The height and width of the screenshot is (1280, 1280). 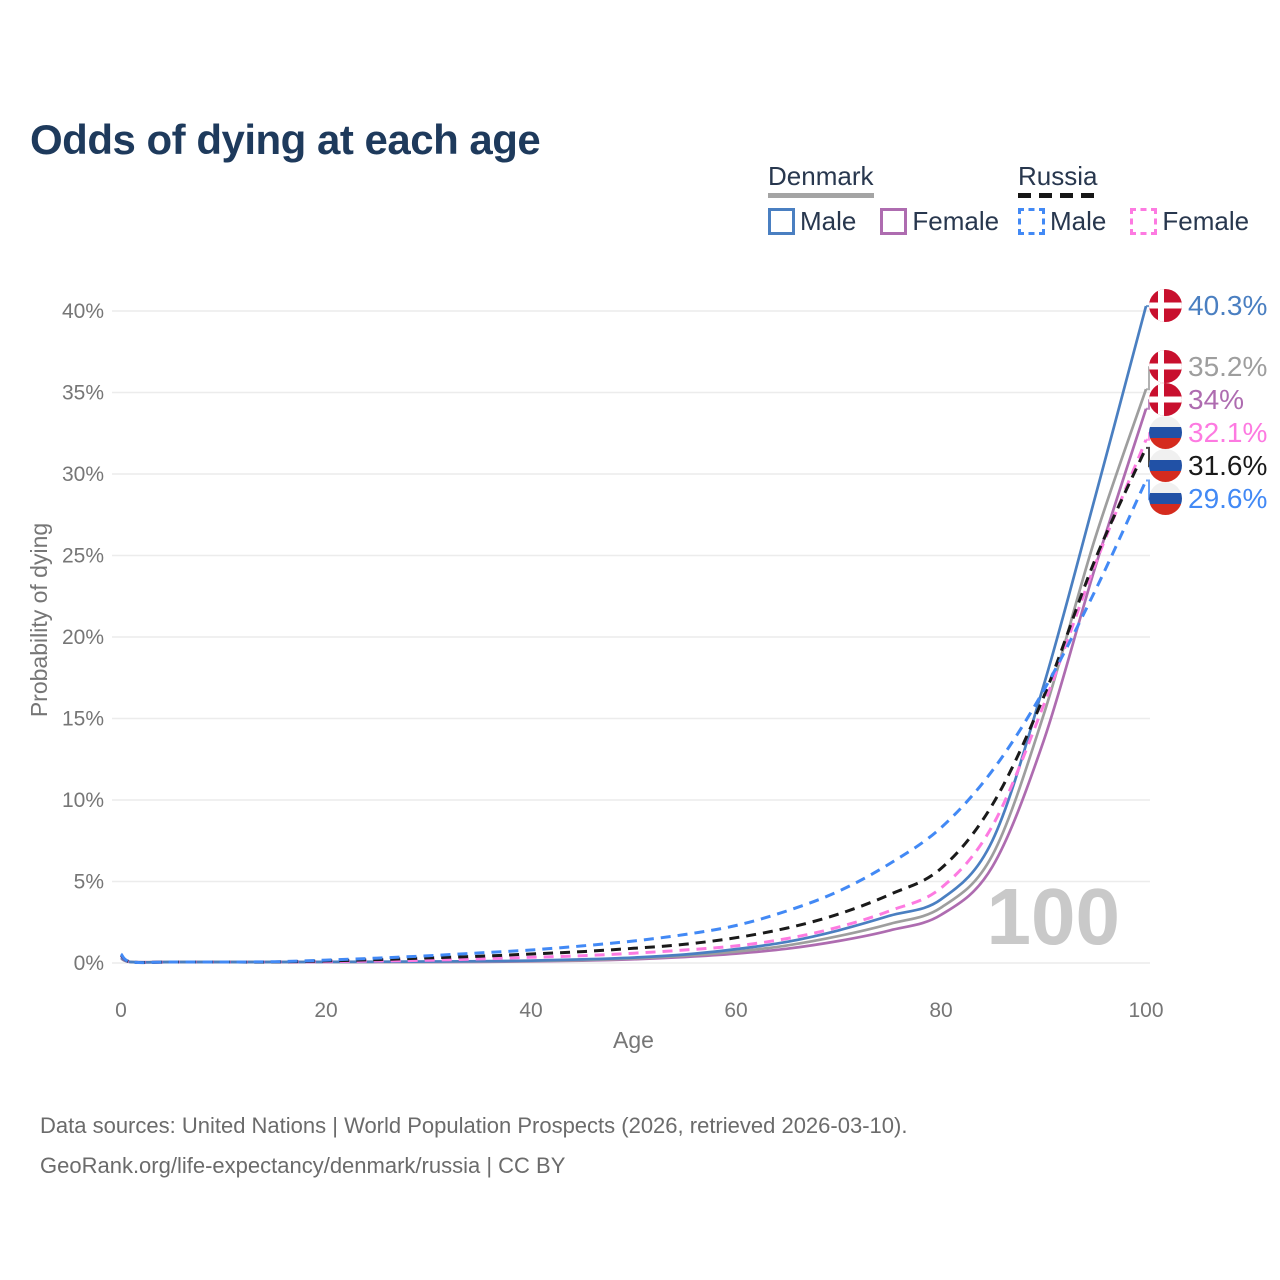 What do you see at coordinates (1133, 199) in the screenshot?
I see `legend-group-russia: Russia Male Female` at bounding box center [1133, 199].